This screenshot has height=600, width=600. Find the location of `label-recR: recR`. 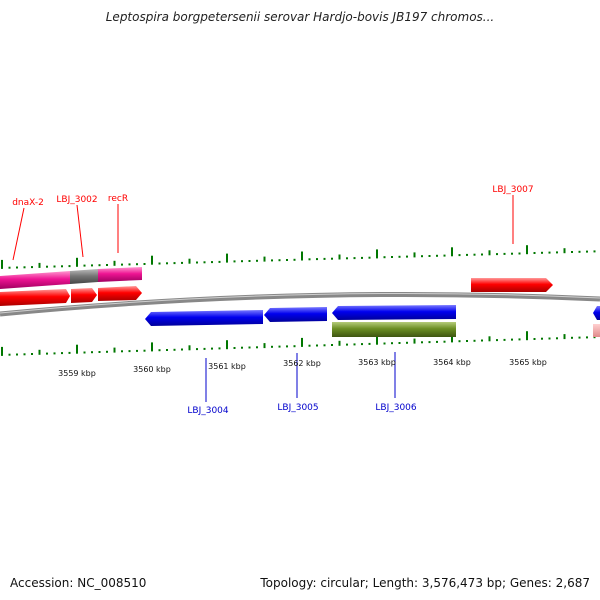

label-recR: recR is located at coordinates (118, 199).